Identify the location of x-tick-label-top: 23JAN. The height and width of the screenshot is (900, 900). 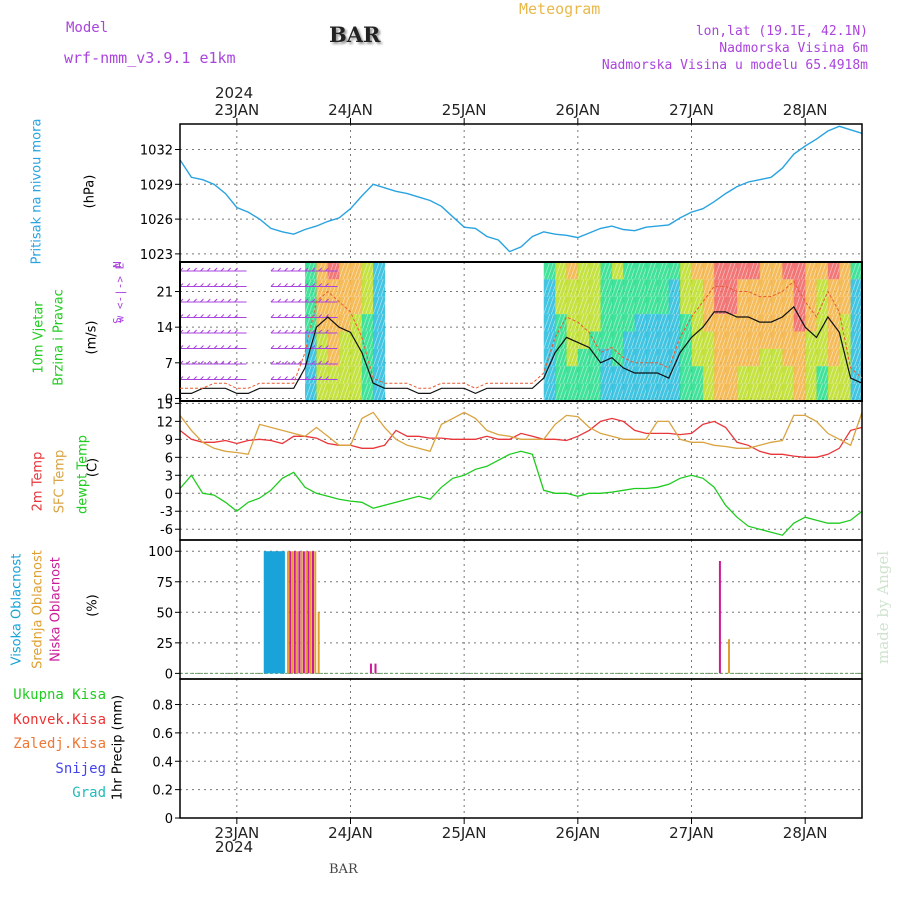
(236, 110).